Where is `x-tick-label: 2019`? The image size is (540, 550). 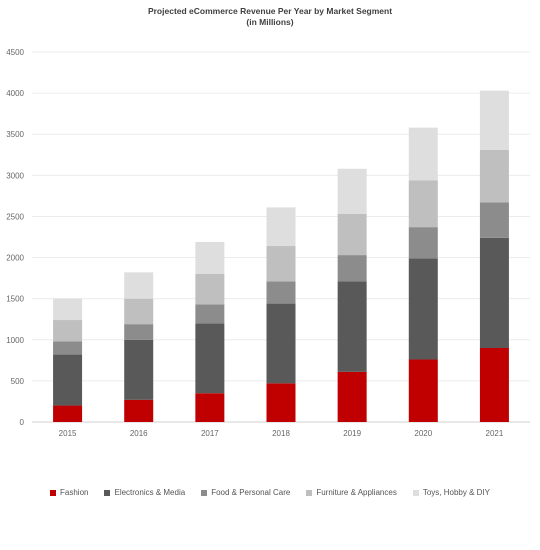 x-tick-label: 2019 is located at coordinates (352, 433).